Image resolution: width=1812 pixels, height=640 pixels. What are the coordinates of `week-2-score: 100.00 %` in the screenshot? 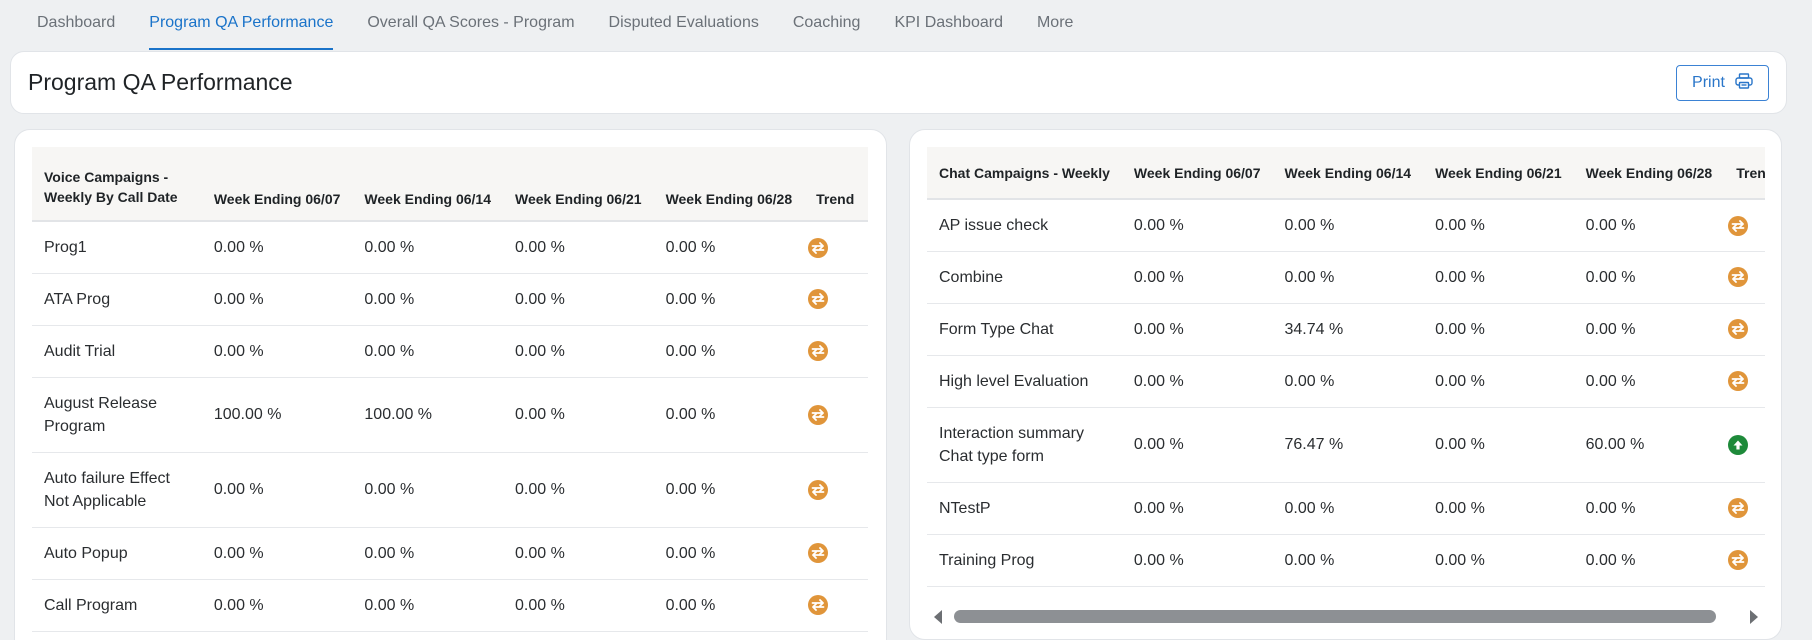 It's located at (427, 415).